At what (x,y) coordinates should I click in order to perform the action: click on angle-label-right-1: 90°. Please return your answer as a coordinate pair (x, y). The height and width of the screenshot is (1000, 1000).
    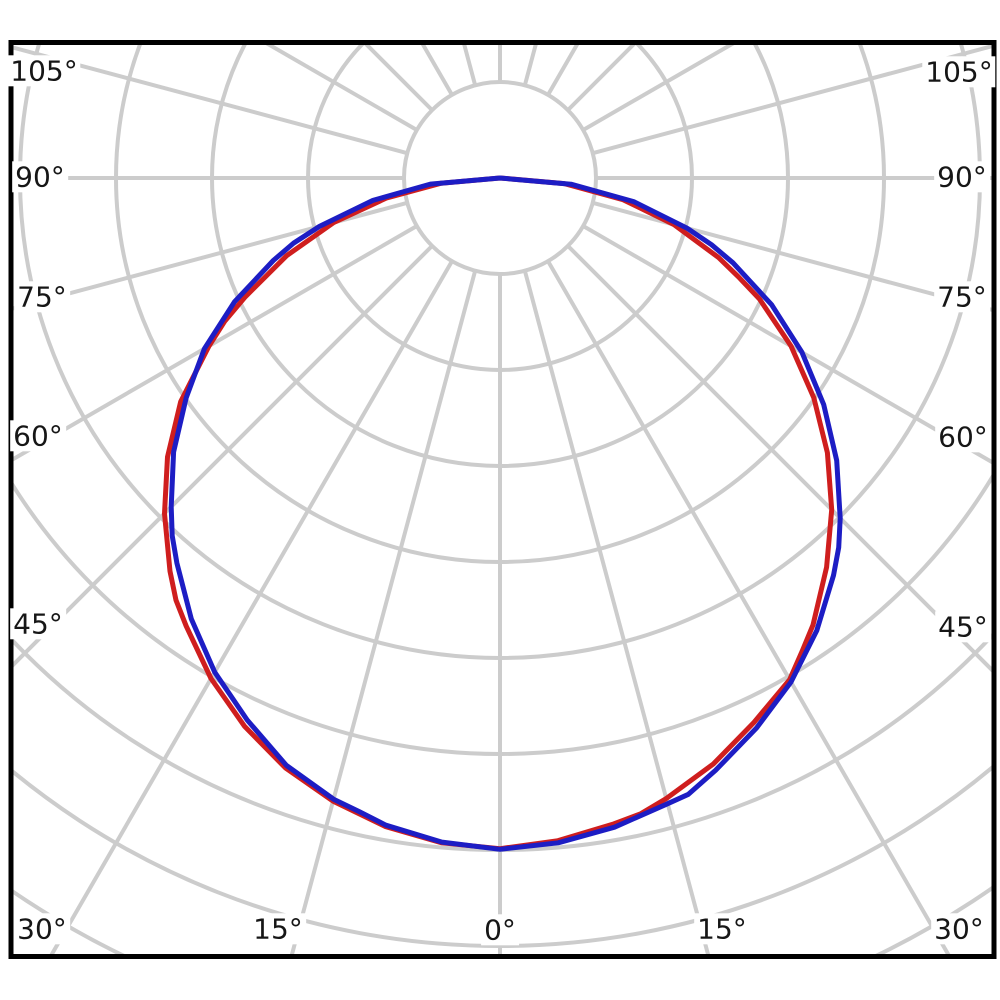
    Looking at the image, I should click on (962, 177).